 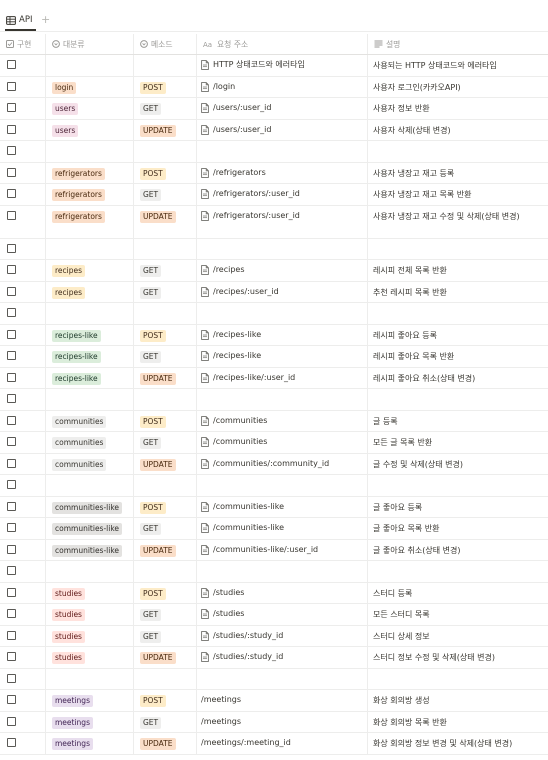 I want to click on cell-category: communities-like, so click(x=90, y=549).